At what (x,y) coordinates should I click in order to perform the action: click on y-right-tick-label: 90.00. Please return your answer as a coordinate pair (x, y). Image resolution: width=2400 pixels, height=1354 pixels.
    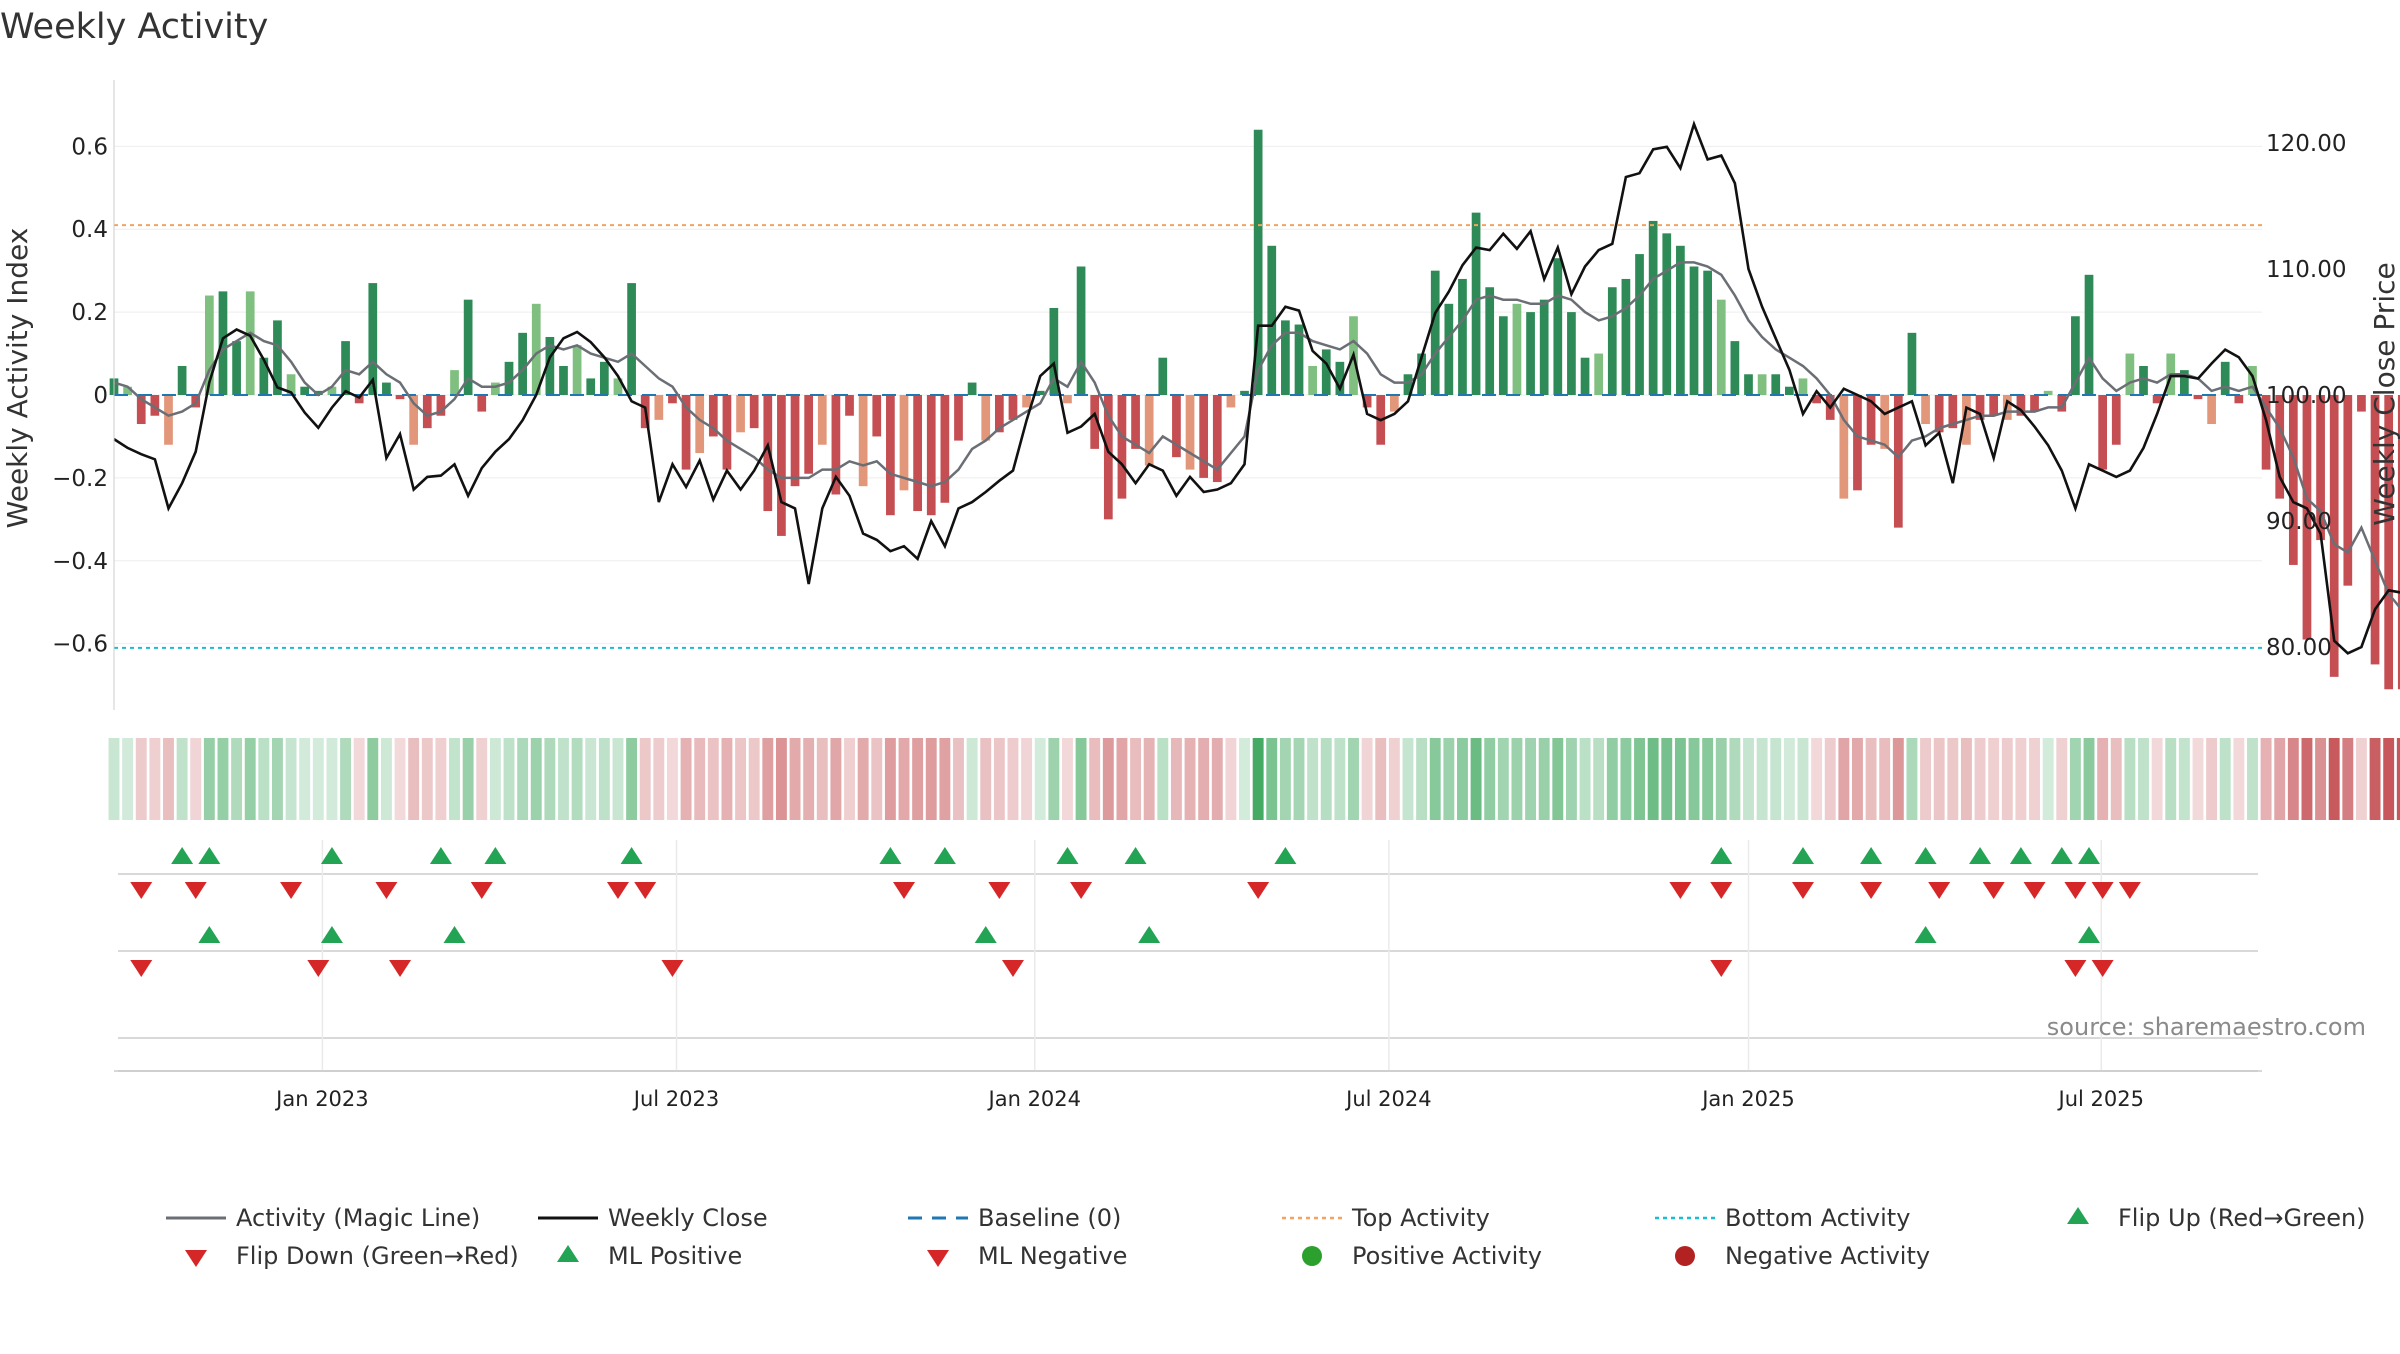
    Looking at the image, I should click on (2299, 522).